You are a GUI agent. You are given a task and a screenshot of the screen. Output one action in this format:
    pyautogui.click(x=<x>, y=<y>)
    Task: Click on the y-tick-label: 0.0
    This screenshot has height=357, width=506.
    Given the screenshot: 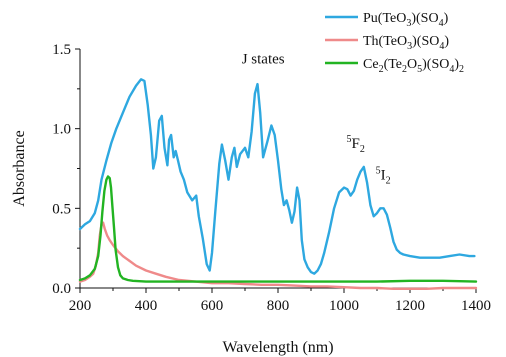 What is the action you would take?
    pyautogui.click(x=61, y=289)
    